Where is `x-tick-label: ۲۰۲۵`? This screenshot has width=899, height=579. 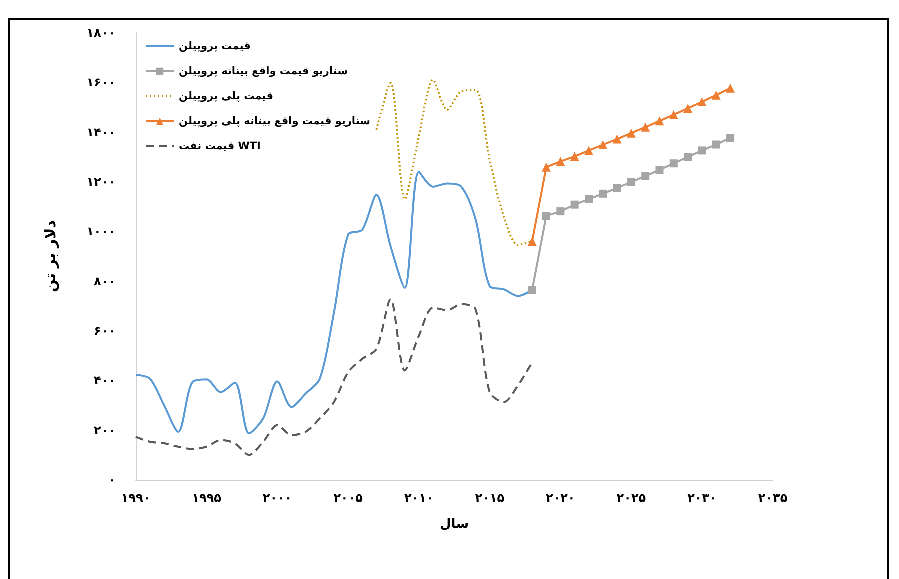
x-tick-label: ۲۰۲۵ is located at coordinates (631, 498).